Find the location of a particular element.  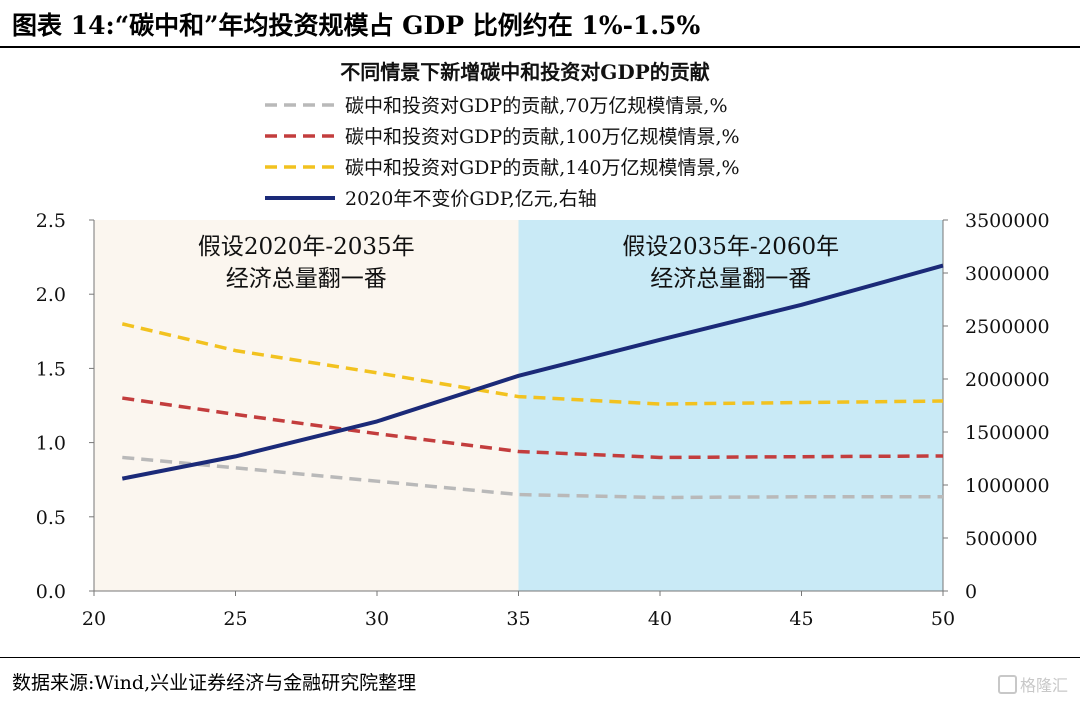

x-tick-label: 50 is located at coordinates (943, 619).